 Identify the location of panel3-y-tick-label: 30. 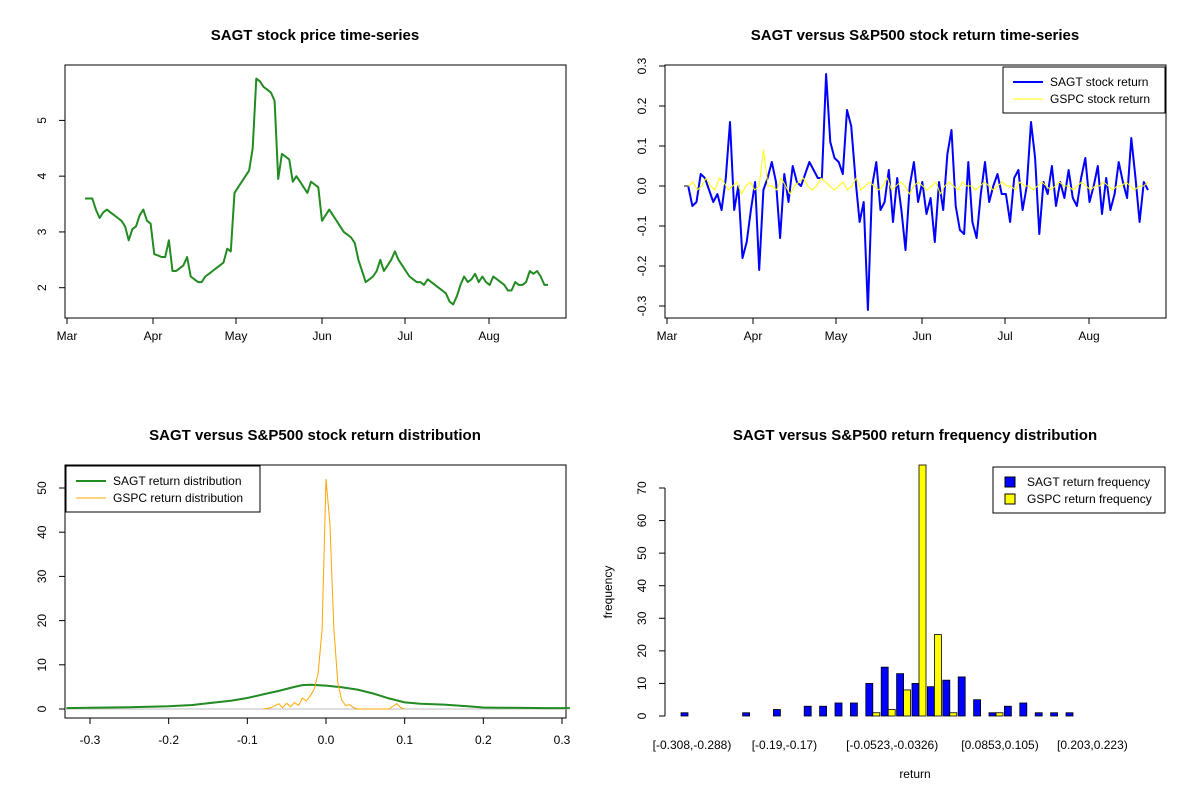
(42, 576).